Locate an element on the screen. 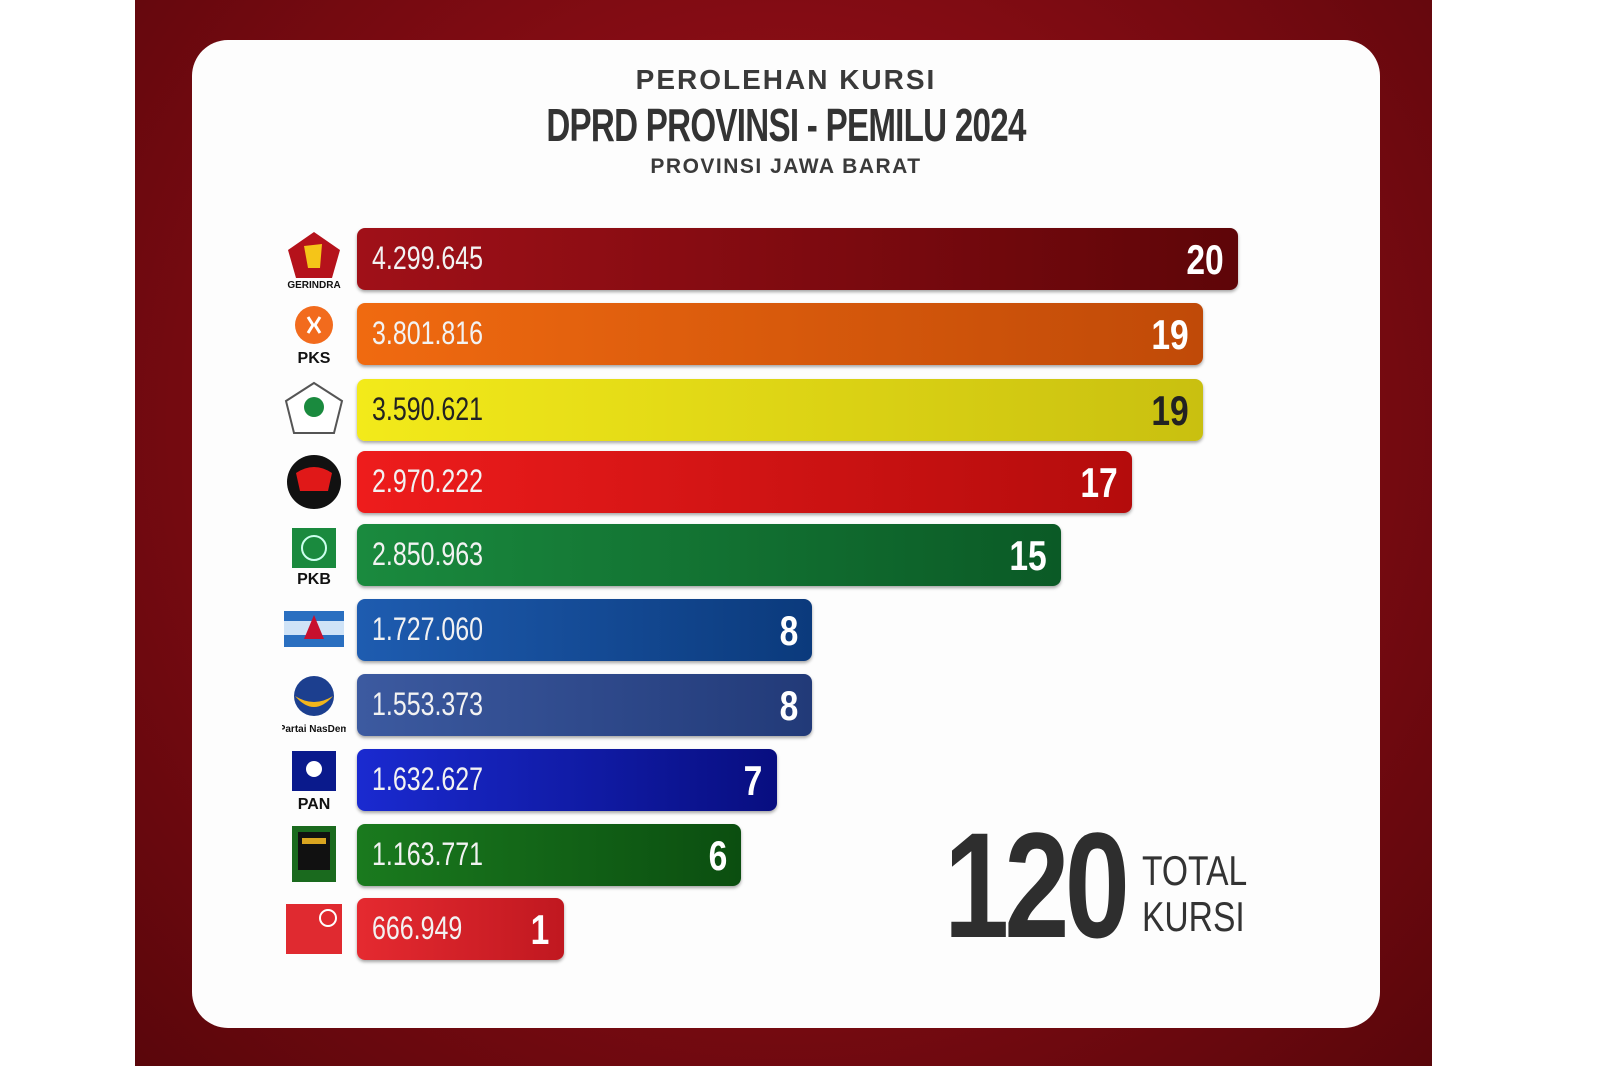 The height and width of the screenshot is (1066, 1599). bar: 1.553.373 8 is located at coordinates (584, 705).